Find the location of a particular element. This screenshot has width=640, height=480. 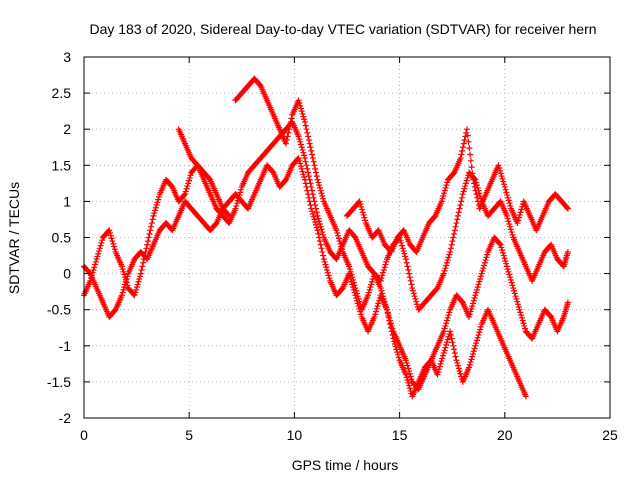

x-tick-label: 25 is located at coordinates (610, 435).